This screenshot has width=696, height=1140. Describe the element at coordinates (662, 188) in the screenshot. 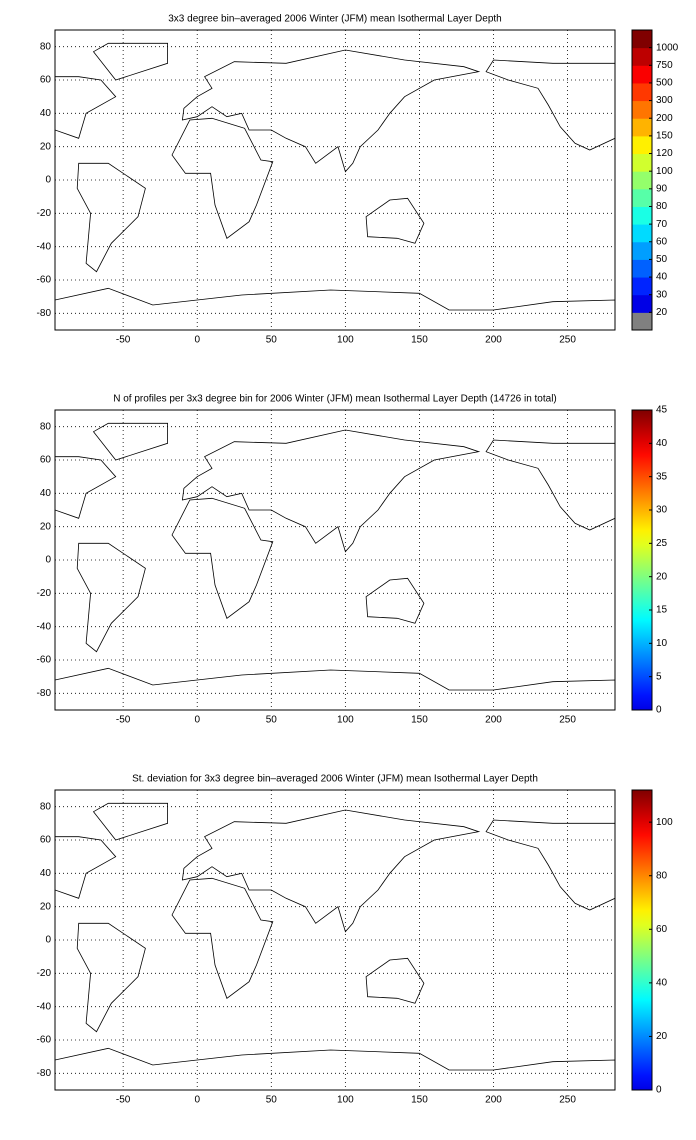

I see `colorbar-label: 90` at that location.